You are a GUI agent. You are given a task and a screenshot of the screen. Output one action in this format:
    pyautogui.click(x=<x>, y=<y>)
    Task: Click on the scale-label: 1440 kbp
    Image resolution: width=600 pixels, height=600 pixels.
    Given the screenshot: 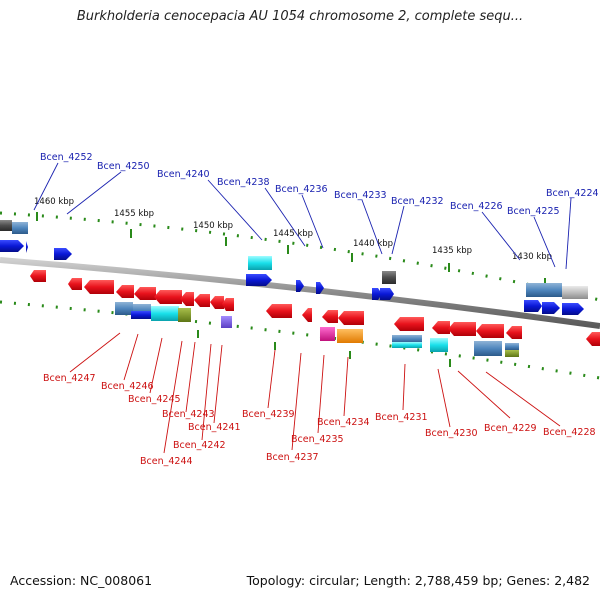 What is the action you would take?
    pyautogui.click(x=373, y=244)
    